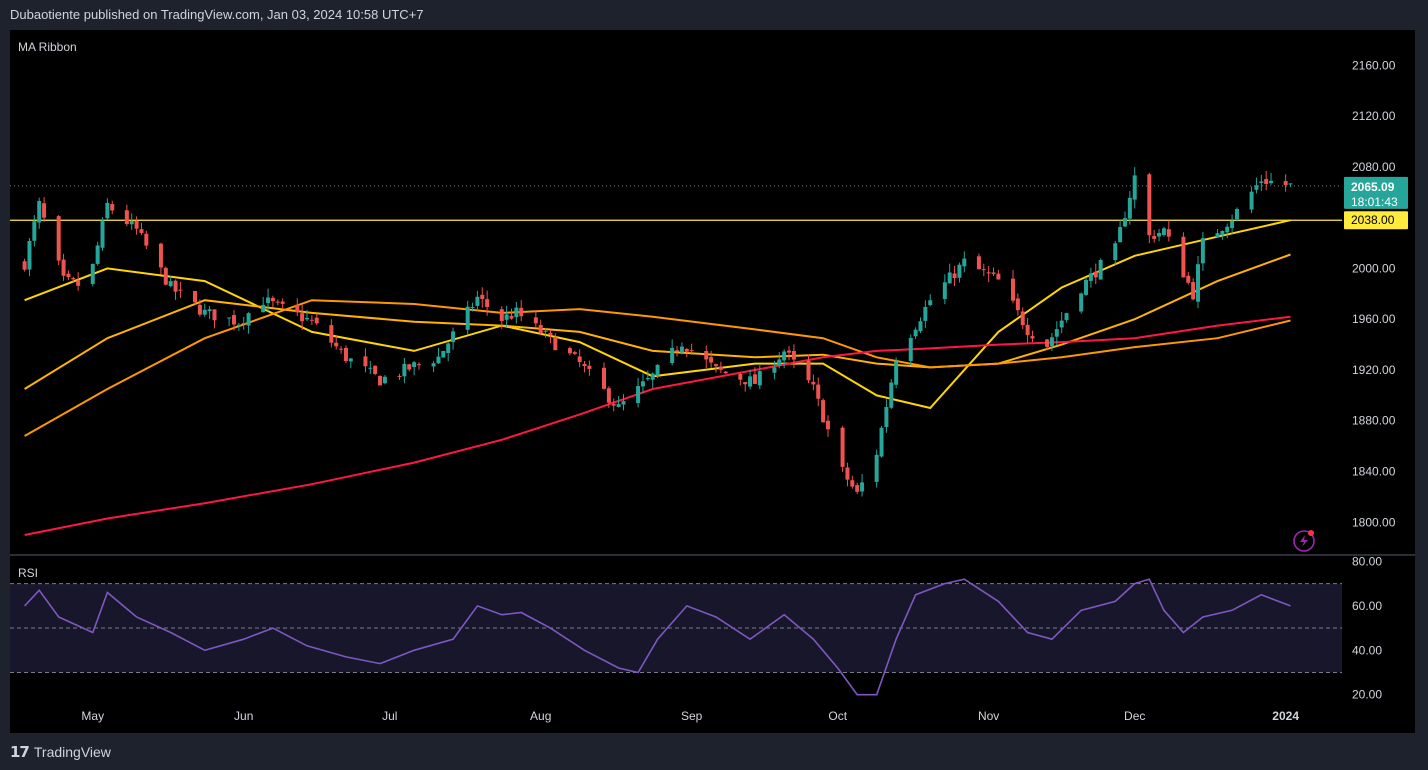 This screenshot has height=770, width=1428. What do you see at coordinates (72, 752) in the screenshot?
I see `brand-name: TradingView` at bounding box center [72, 752].